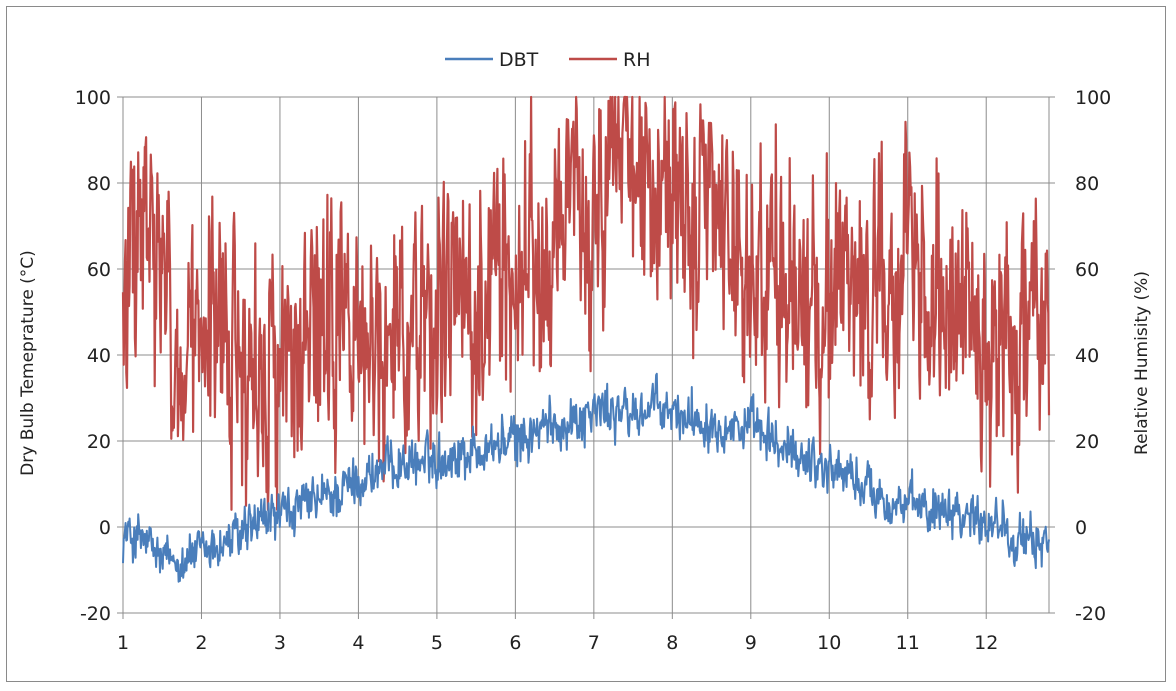 This screenshot has height=691, width=1176. What do you see at coordinates (201, 643) in the screenshot?
I see `x-tick-label: 2` at bounding box center [201, 643].